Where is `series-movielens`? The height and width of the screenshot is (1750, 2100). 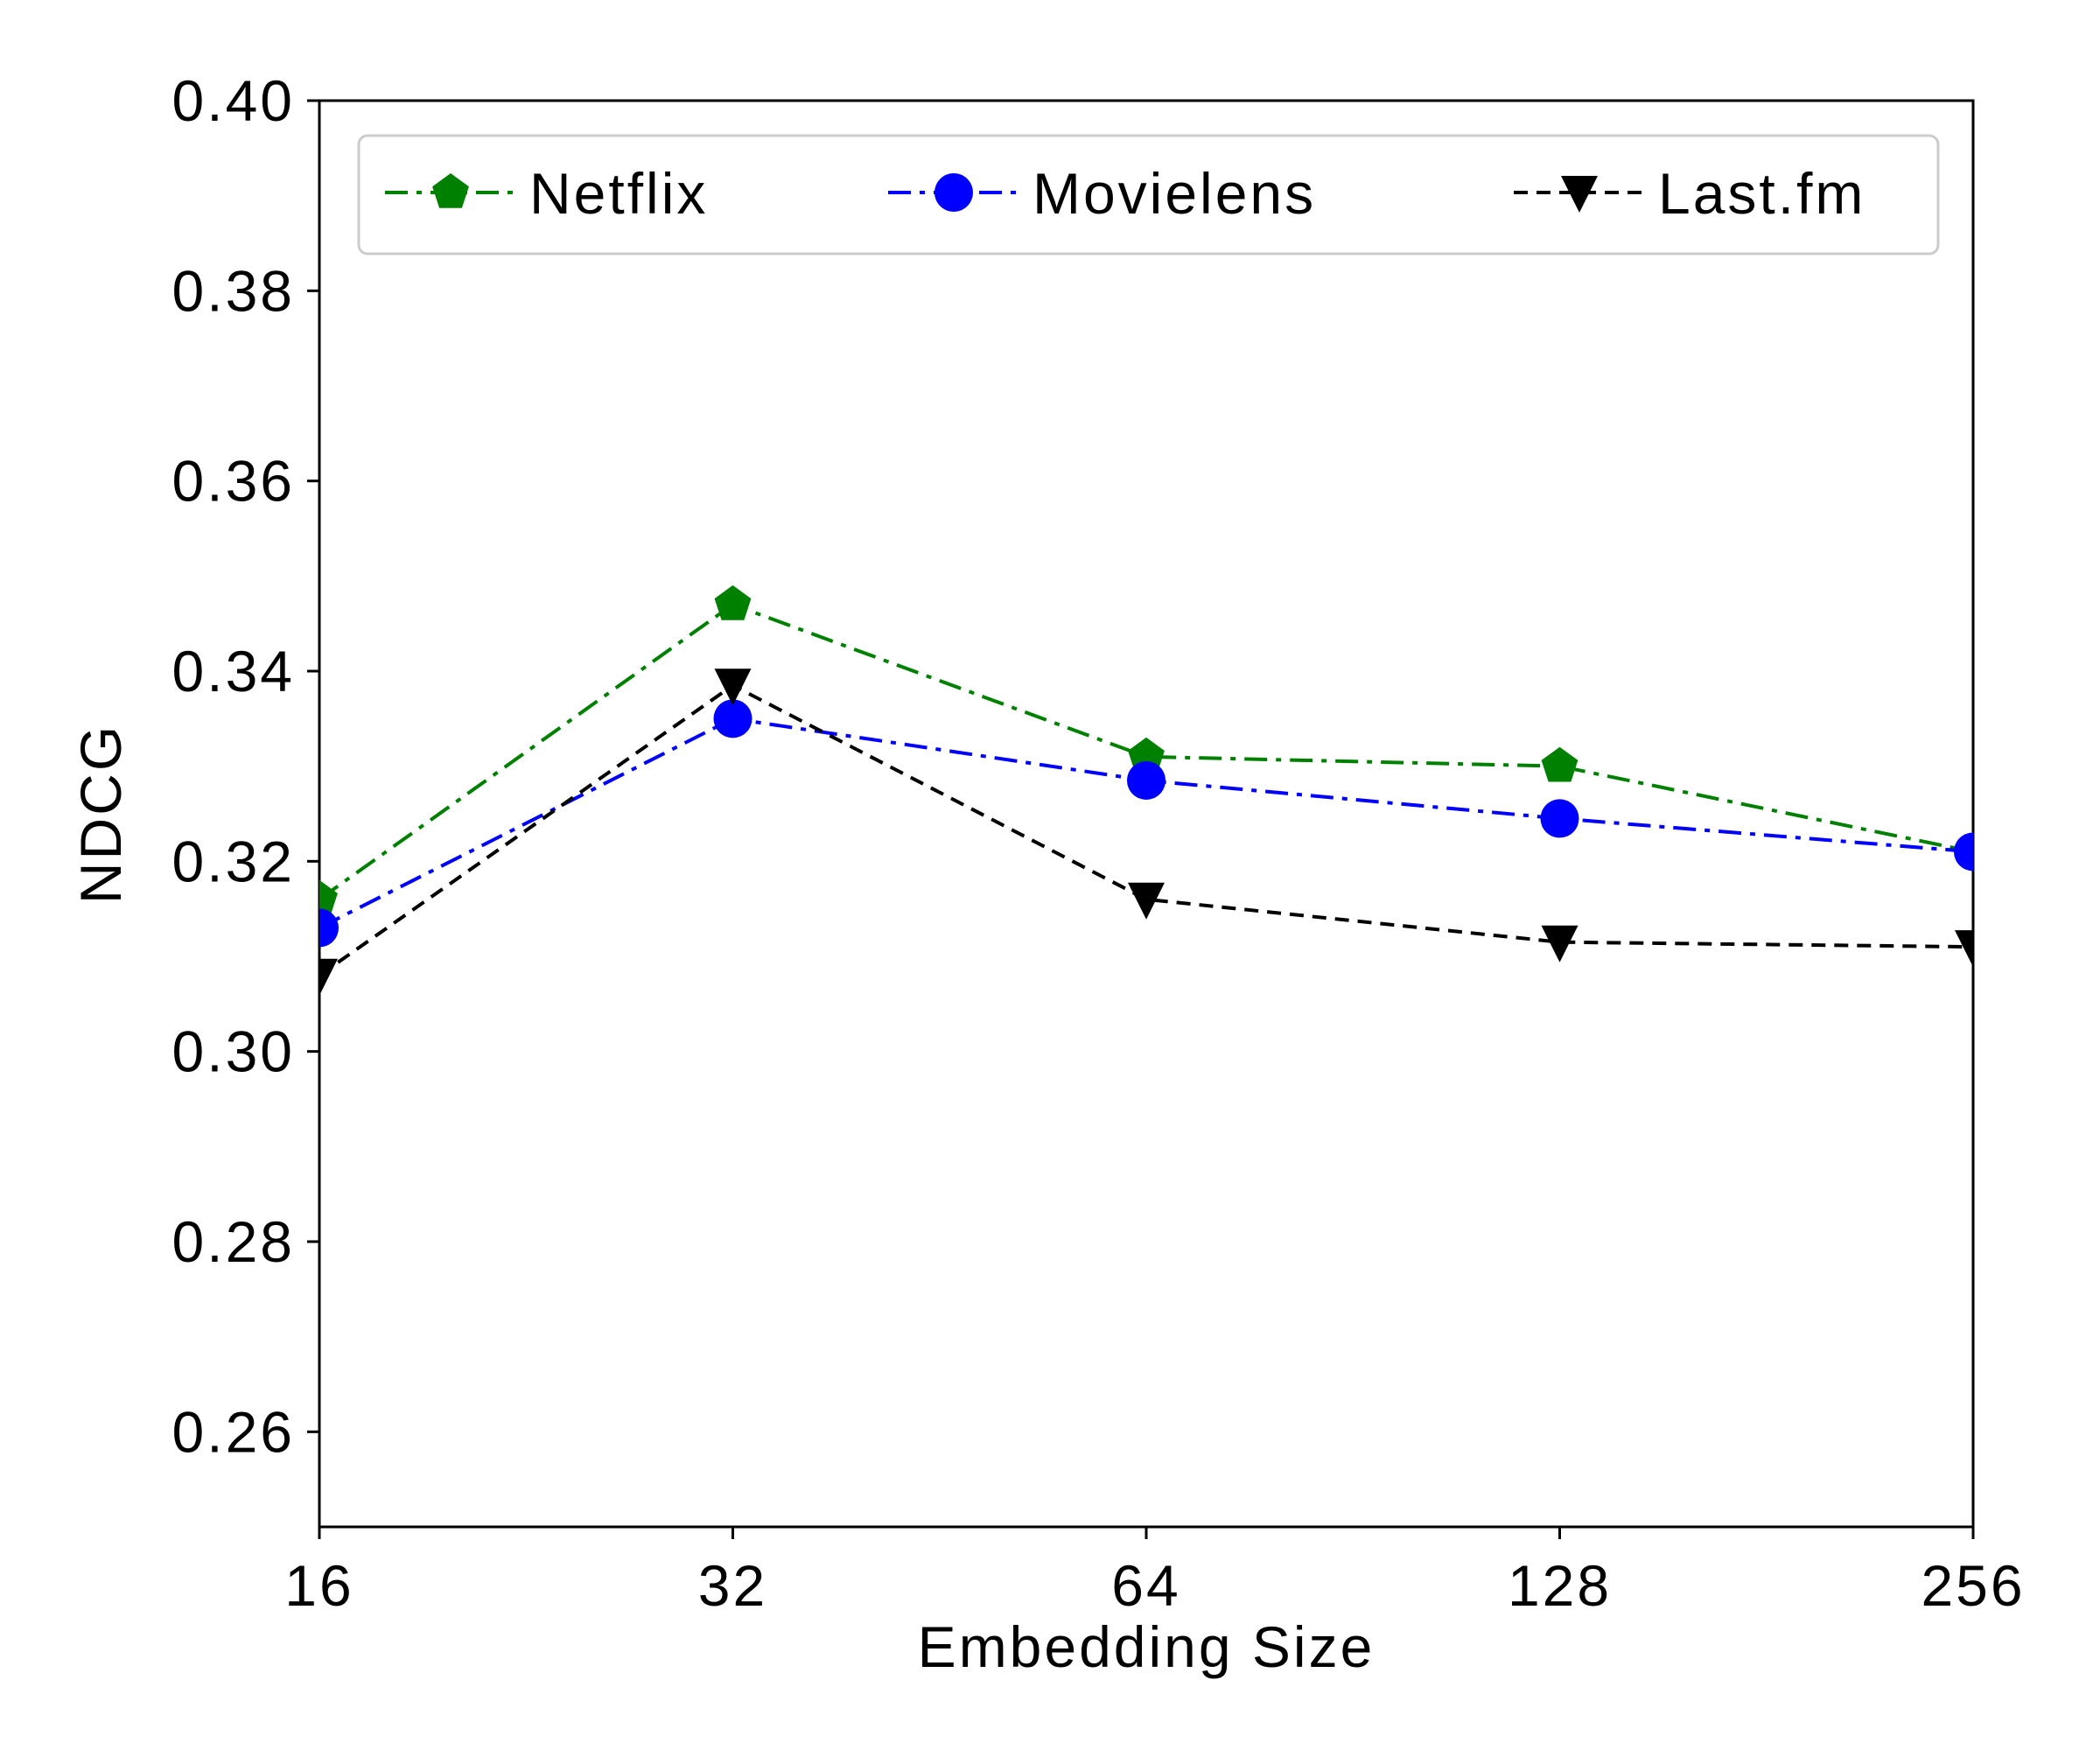 series-movielens is located at coordinates (1146, 823).